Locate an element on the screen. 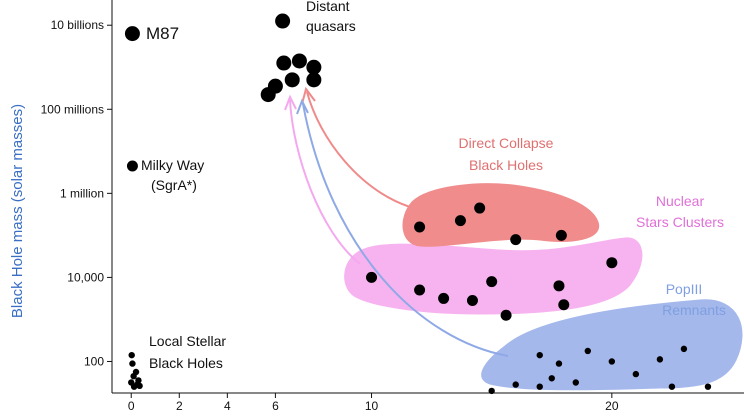  nsc-region is located at coordinates (493, 276).